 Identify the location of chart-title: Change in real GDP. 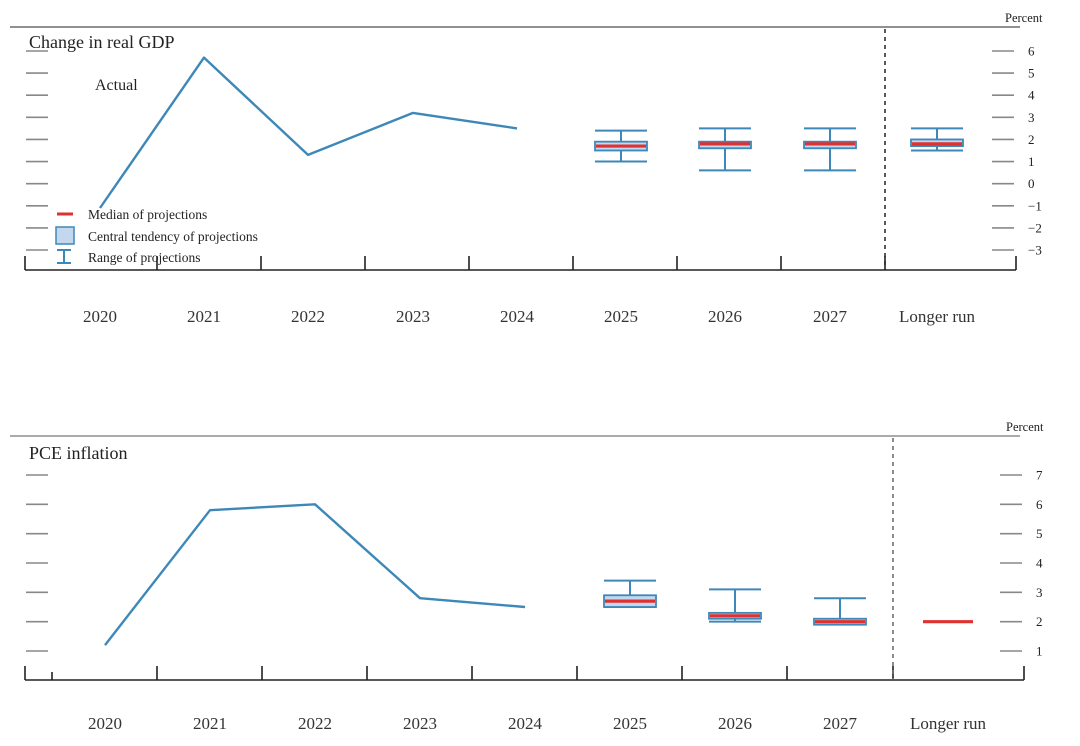
(101, 42).